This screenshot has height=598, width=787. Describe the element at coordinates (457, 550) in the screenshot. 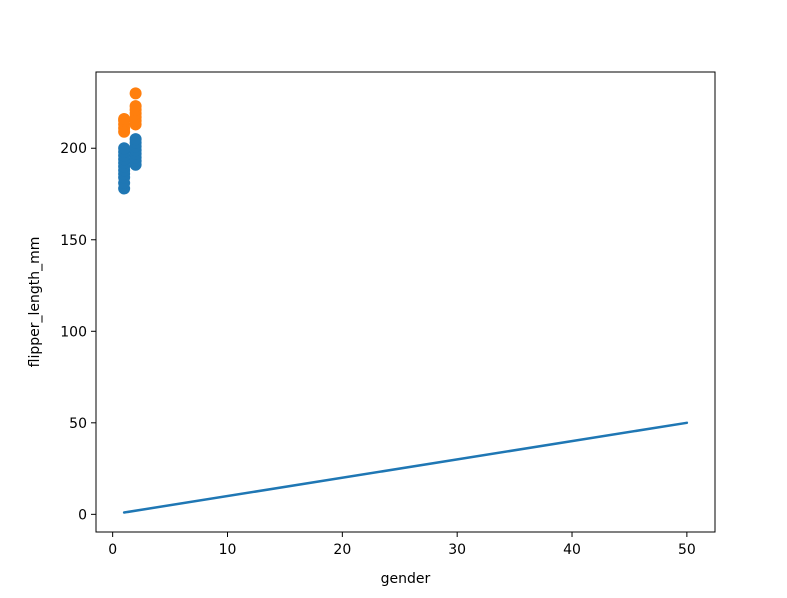

I see `x-tick-label: 30` at that location.